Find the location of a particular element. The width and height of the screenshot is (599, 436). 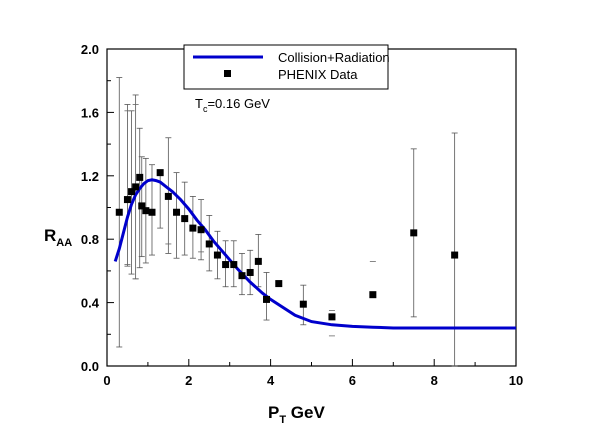

y-tick-label: 0.8 is located at coordinates (90, 239).